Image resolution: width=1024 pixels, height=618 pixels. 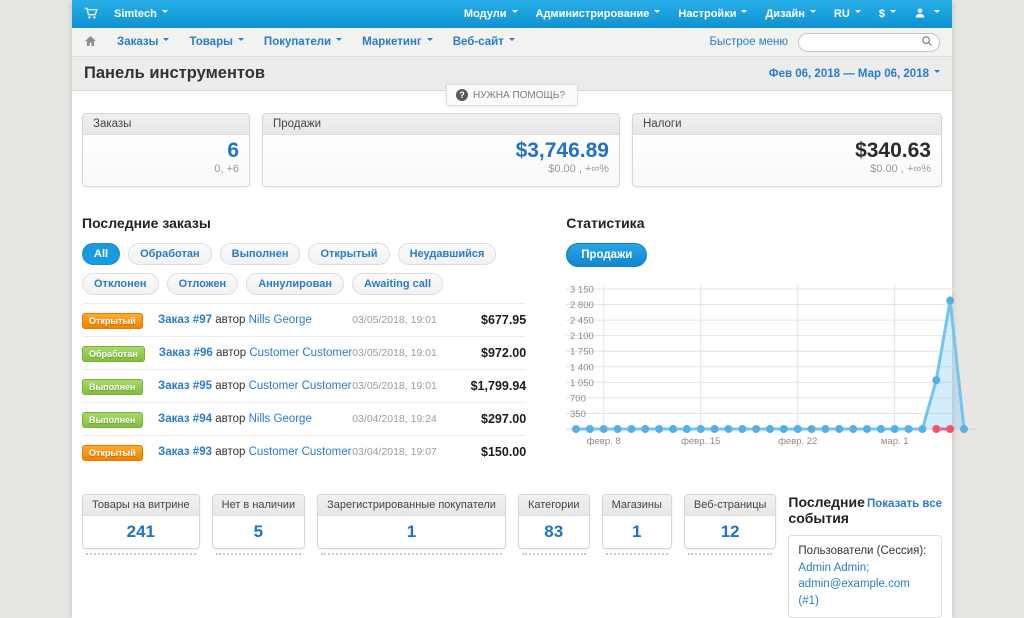 What do you see at coordinates (185, 419) in the screenshot?
I see `order-link: Заказ #94` at bounding box center [185, 419].